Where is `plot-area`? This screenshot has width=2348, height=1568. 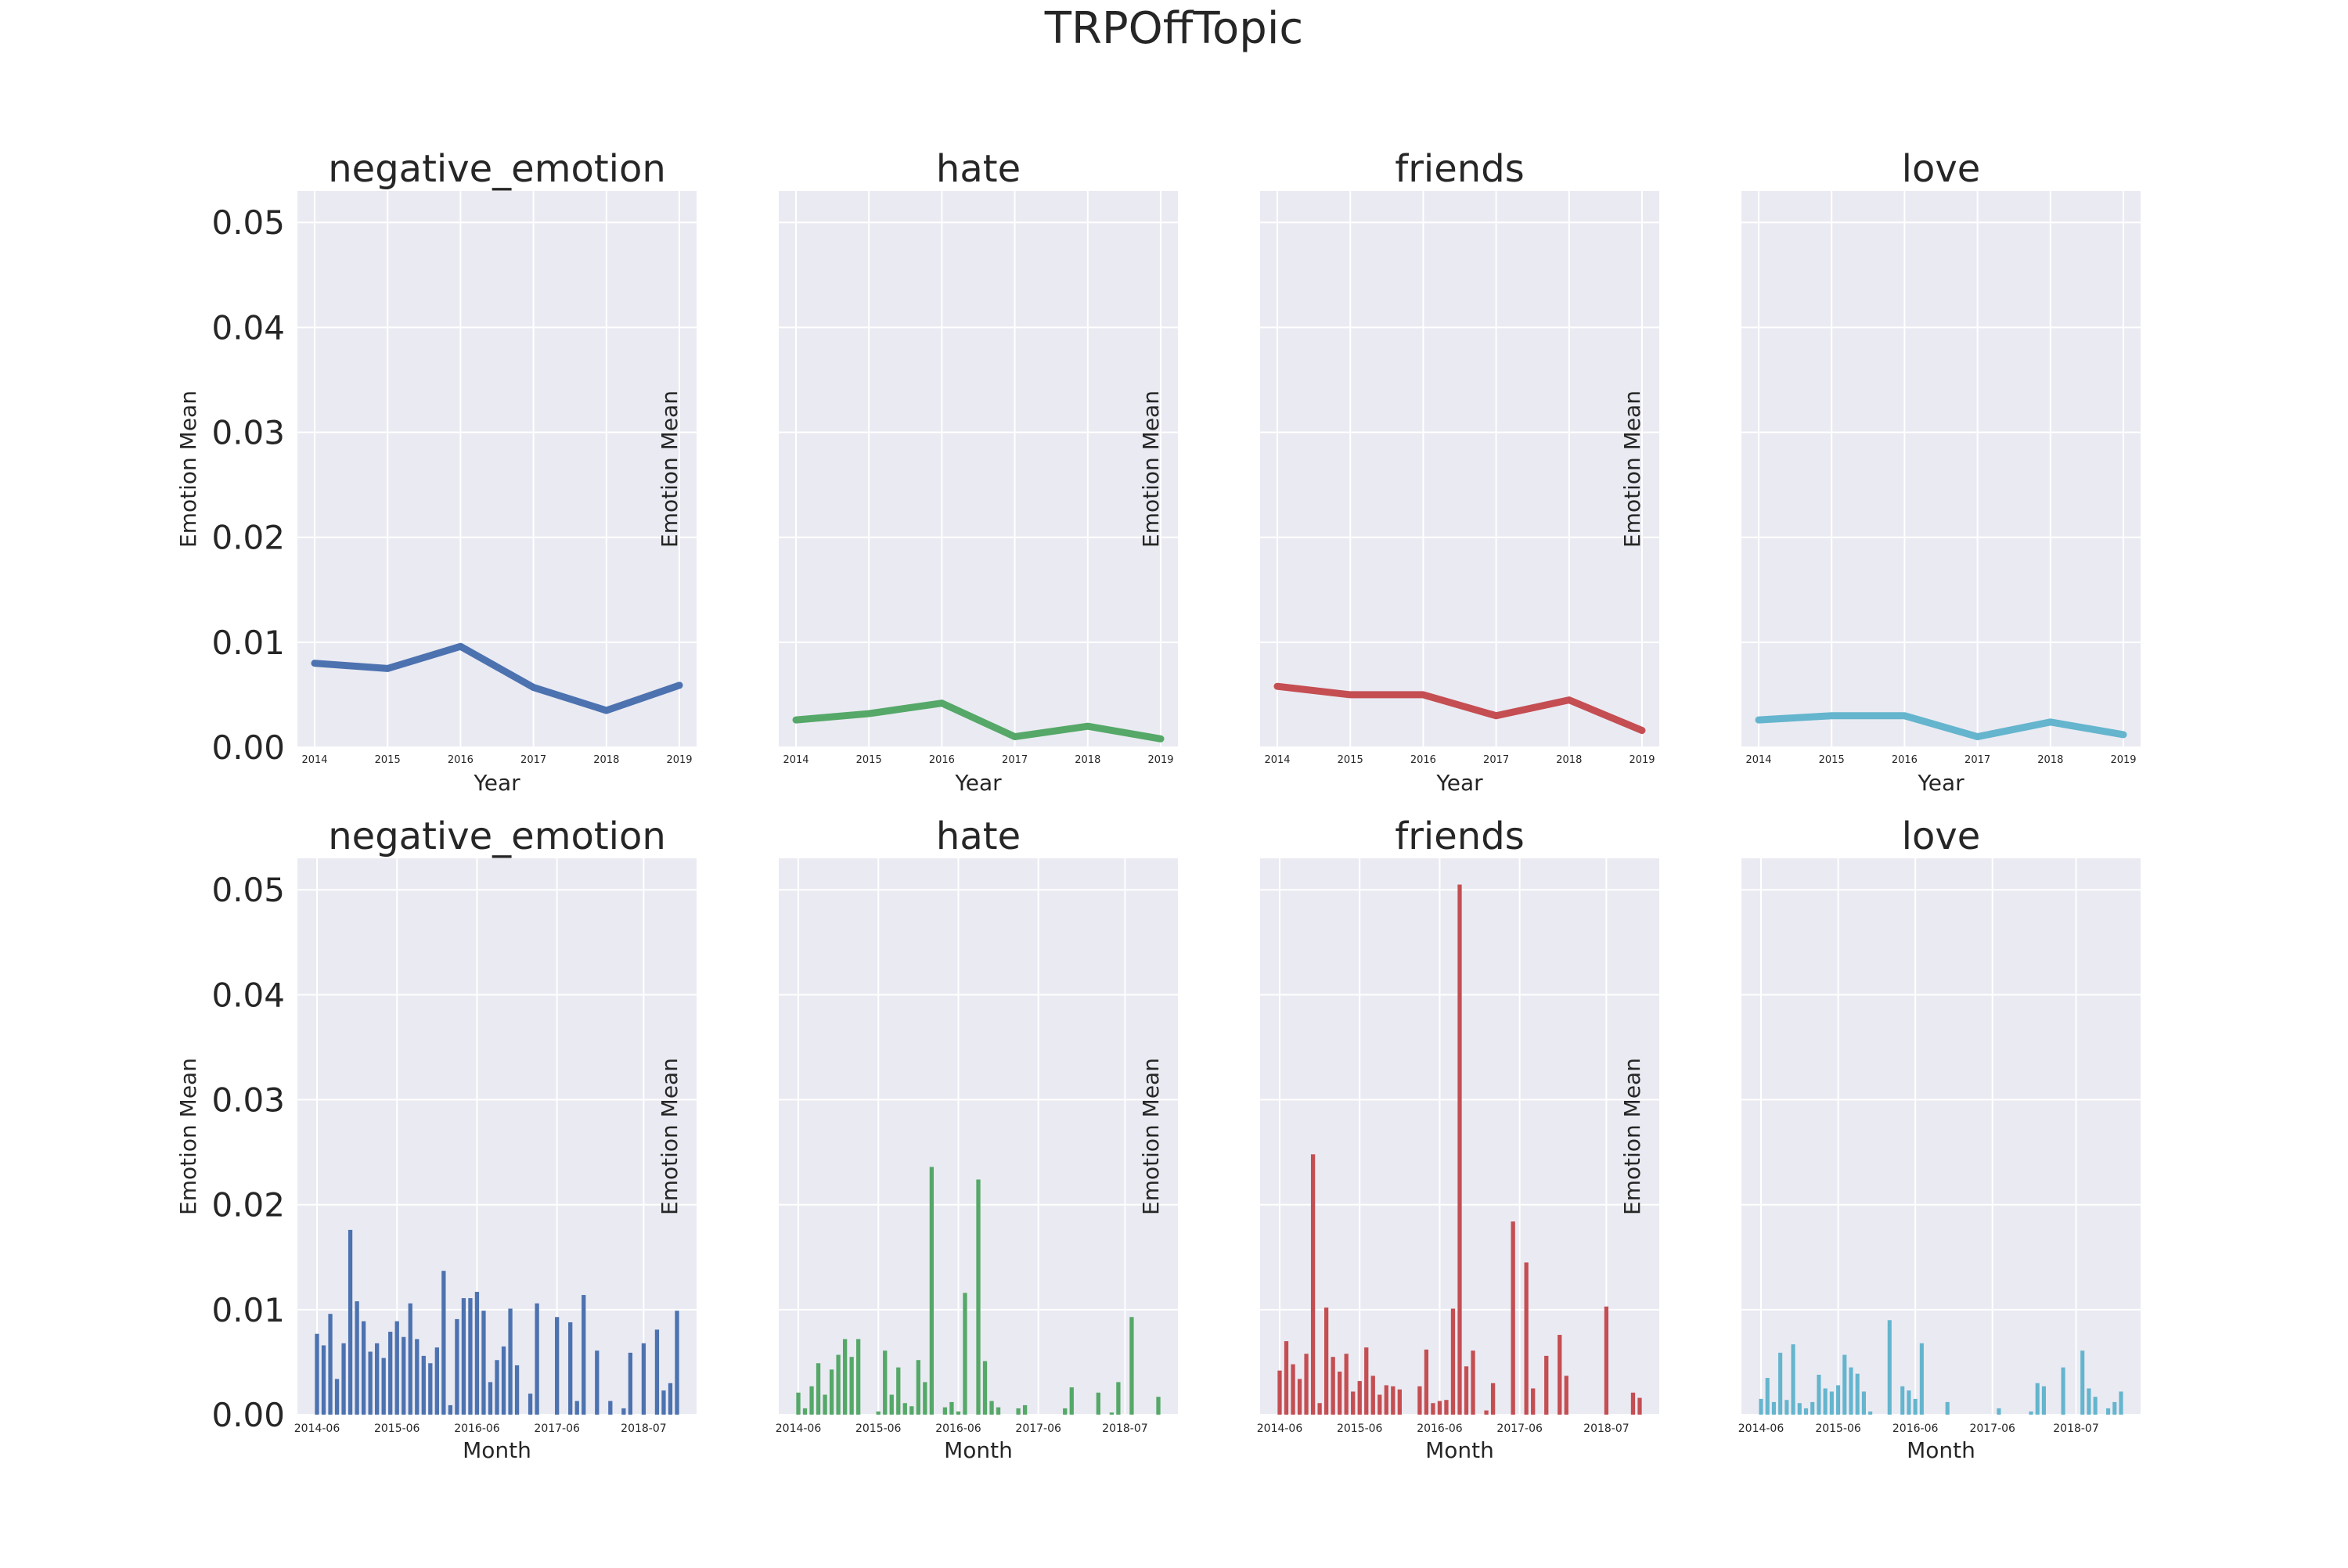 plot-area is located at coordinates (1459, 469).